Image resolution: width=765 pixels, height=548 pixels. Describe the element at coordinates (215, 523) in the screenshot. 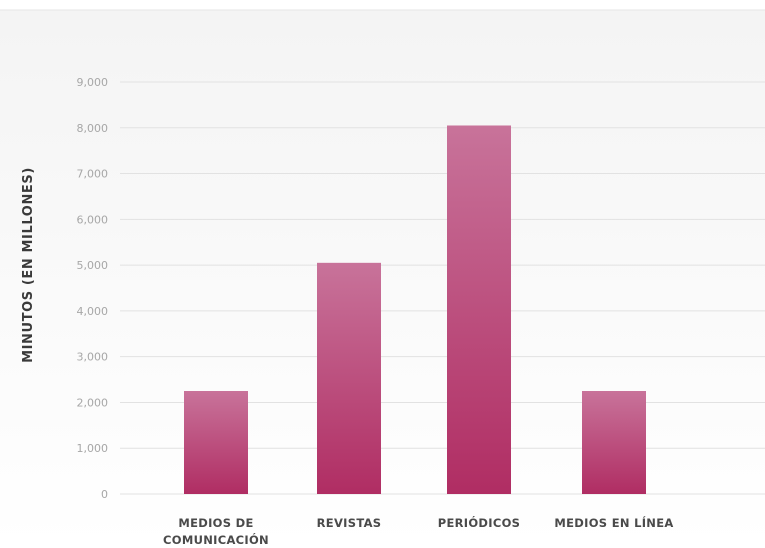

I see `x-category-label: MEDIOS DE` at that location.